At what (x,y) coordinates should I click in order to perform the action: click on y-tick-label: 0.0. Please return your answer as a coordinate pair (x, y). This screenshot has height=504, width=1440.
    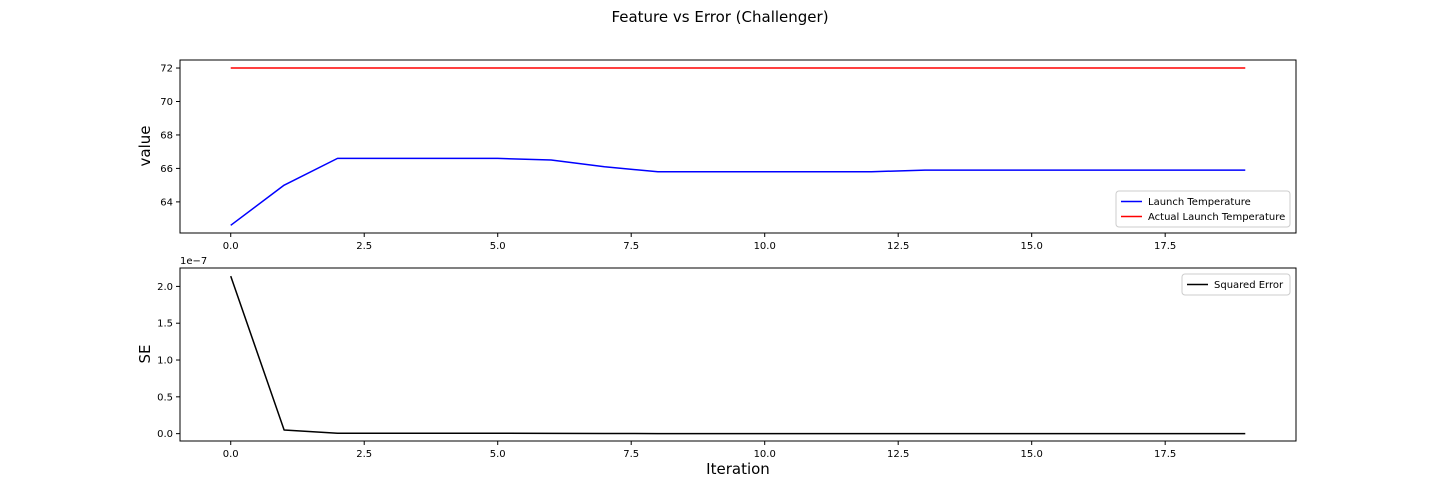
    Looking at the image, I should click on (165, 434).